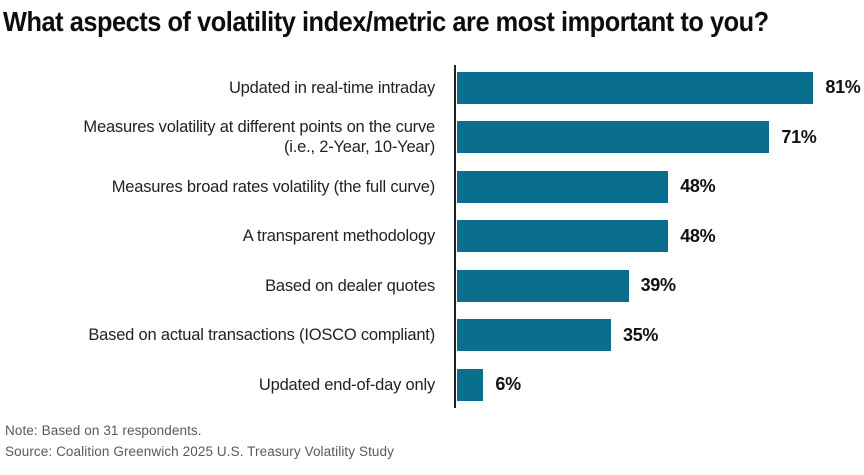 The width and height of the screenshot is (864, 475). Describe the element at coordinates (641, 334) in the screenshot. I see `value-label: 35%` at that location.